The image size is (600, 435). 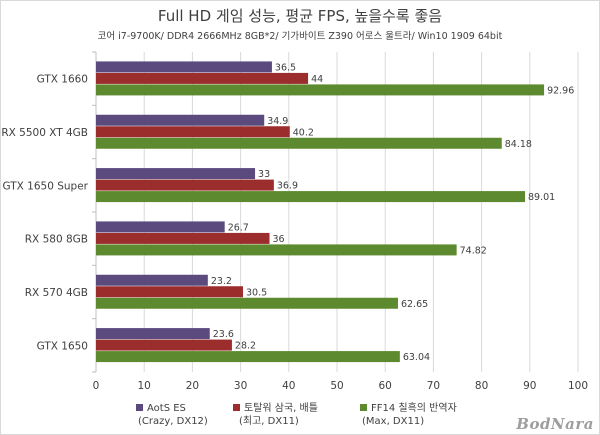 What do you see at coordinates (288, 386) in the screenshot?
I see `x-tick-label-4: 40` at bounding box center [288, 386].